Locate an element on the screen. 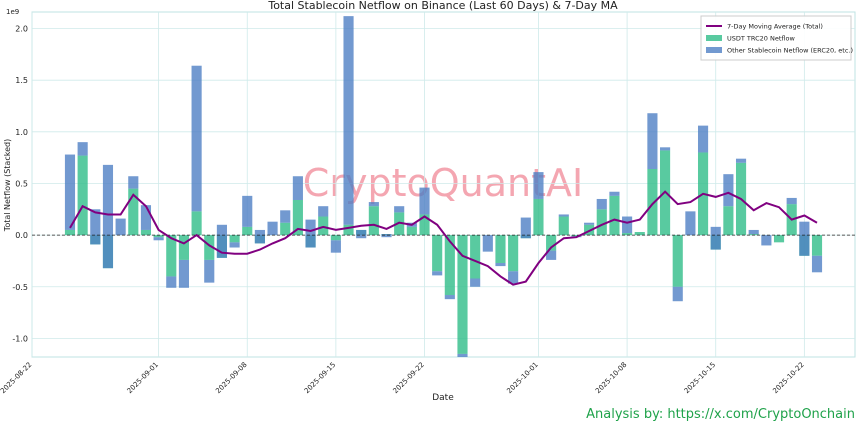 Image resolution: width=860 pixels, height=425 pixels. y-tick-label: 0.5 is located at coordinates (21, 183).